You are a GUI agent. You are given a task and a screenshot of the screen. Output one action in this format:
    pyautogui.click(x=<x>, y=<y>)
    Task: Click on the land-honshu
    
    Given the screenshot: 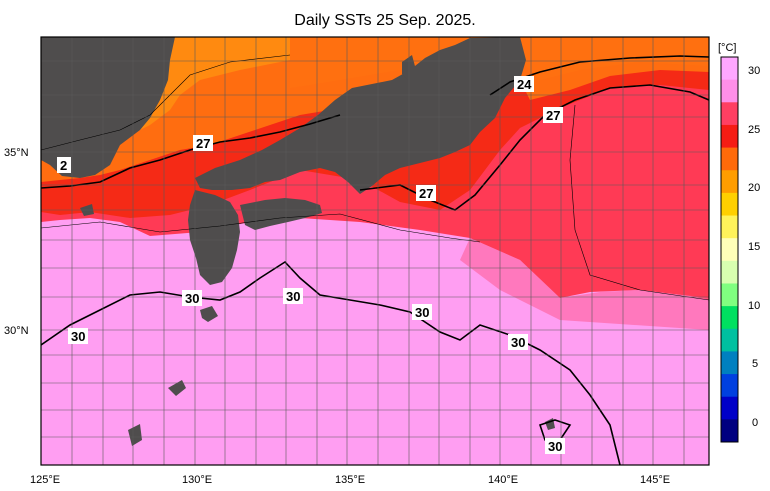 What is the action you would take?
    pyautogui.click(x=360, y=115)
    